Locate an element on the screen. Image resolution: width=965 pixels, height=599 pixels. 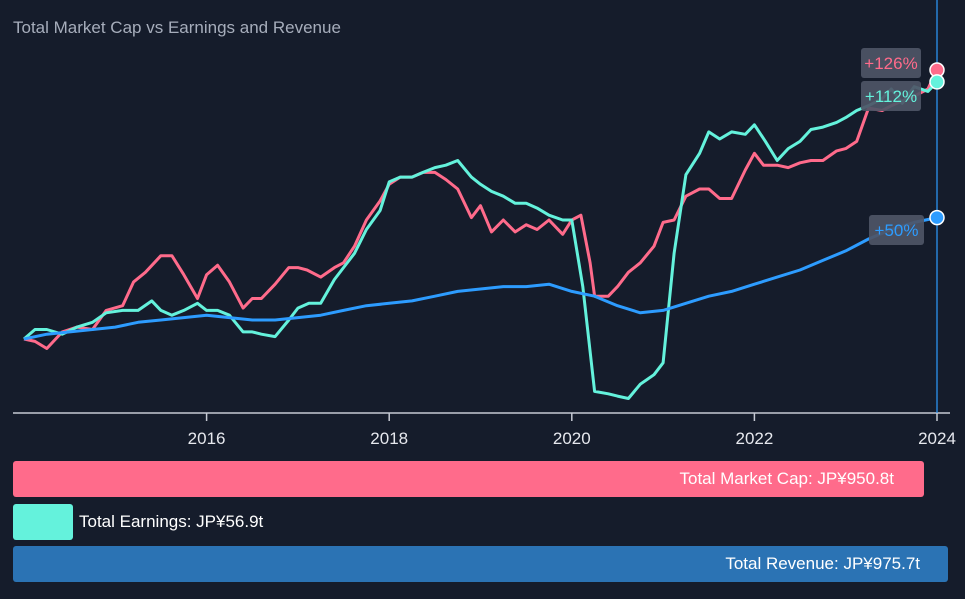
end-label-total-earnings: +112% is located at coordinates (891, 96).